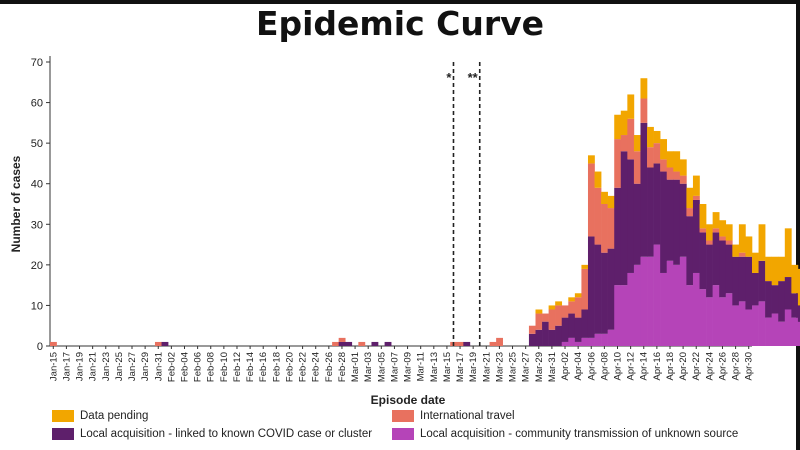  What do you see at coordinates (198, 367) in the screenshot?
I see `x-tick-label: Feb-06` at bounding box center [198, 367].